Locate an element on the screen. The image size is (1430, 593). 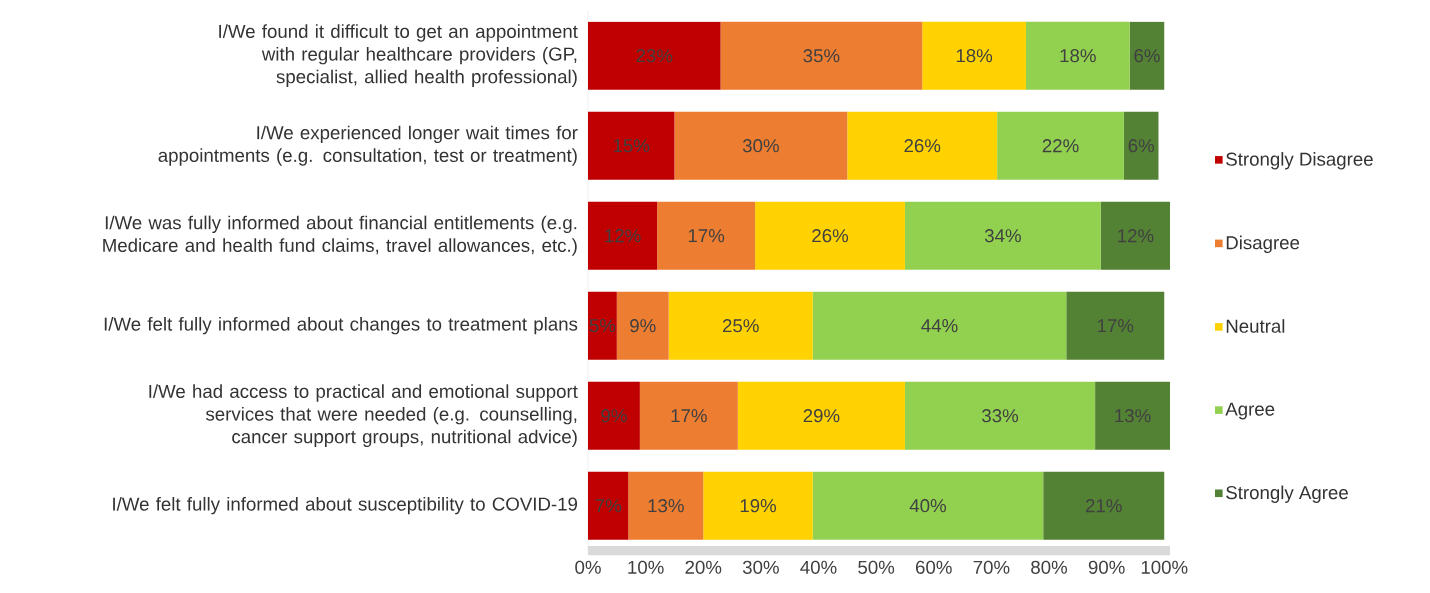
data-label: 34% is located at coordinates (1002, 236).